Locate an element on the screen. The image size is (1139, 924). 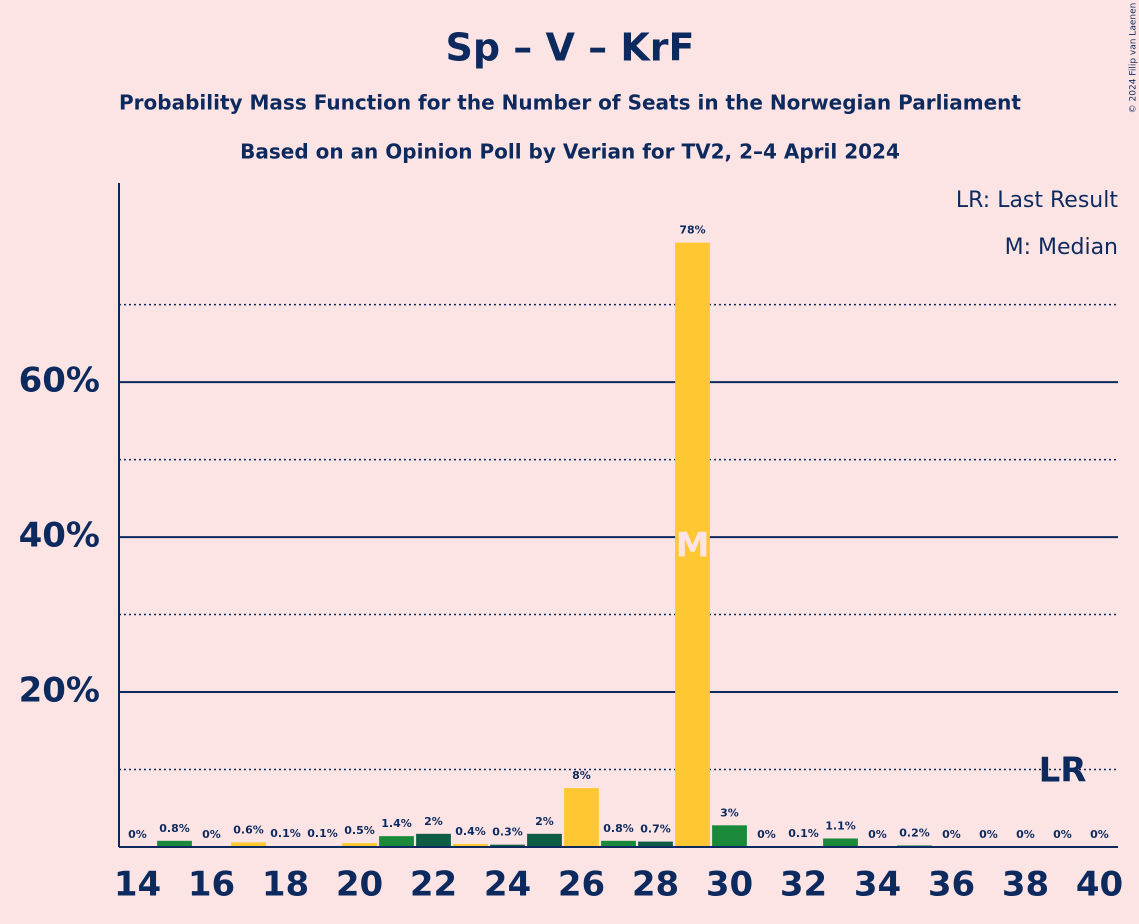
x-tick-label: 34 is located at coordinates (877, 885).